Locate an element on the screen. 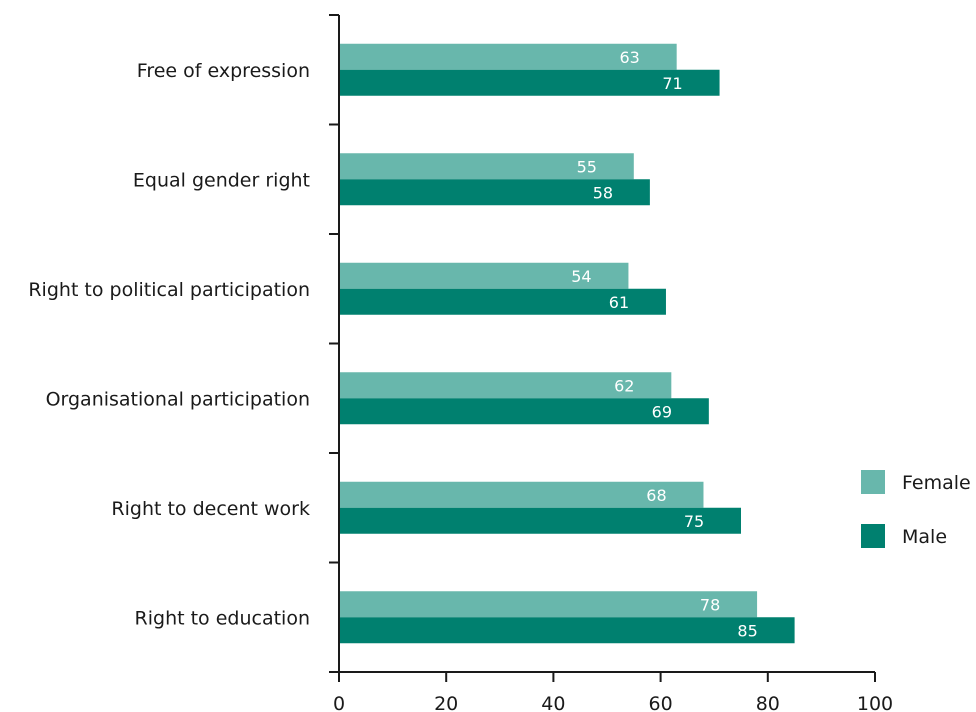 The width and height of the screenshot is (976, 712). bar-male-right-to-decent-work is located at coordinates (540, 520).